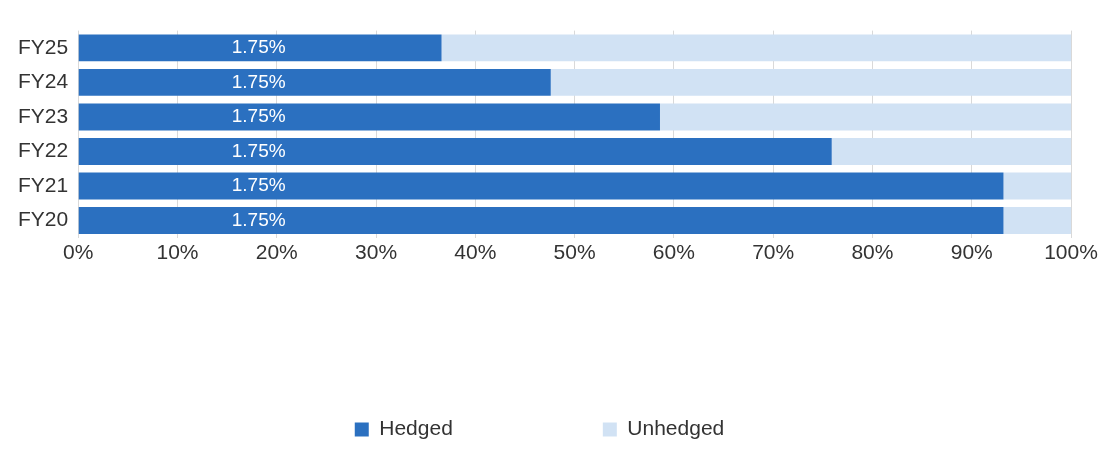 This screenshot has height=458, width=1109. Describe the element at coordinates (43, 184) in the screenshot. I see `y-tick-label: FY21` at that location.